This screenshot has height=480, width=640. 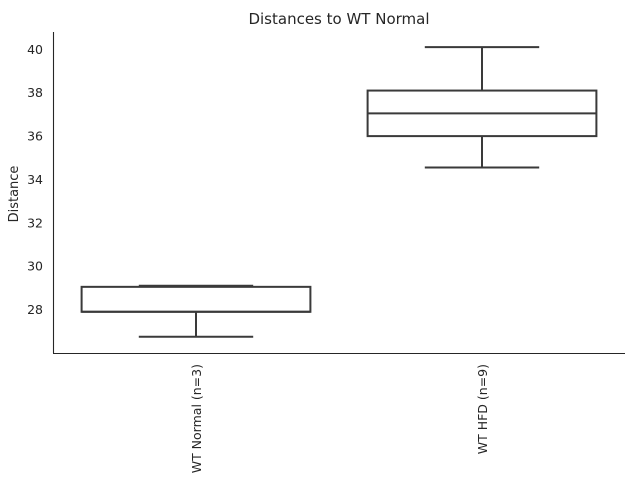 What do you see at coordinates (35, 309) in the screenshot?
I see `y-tick-label: 28` at bounding box center [35, 309].